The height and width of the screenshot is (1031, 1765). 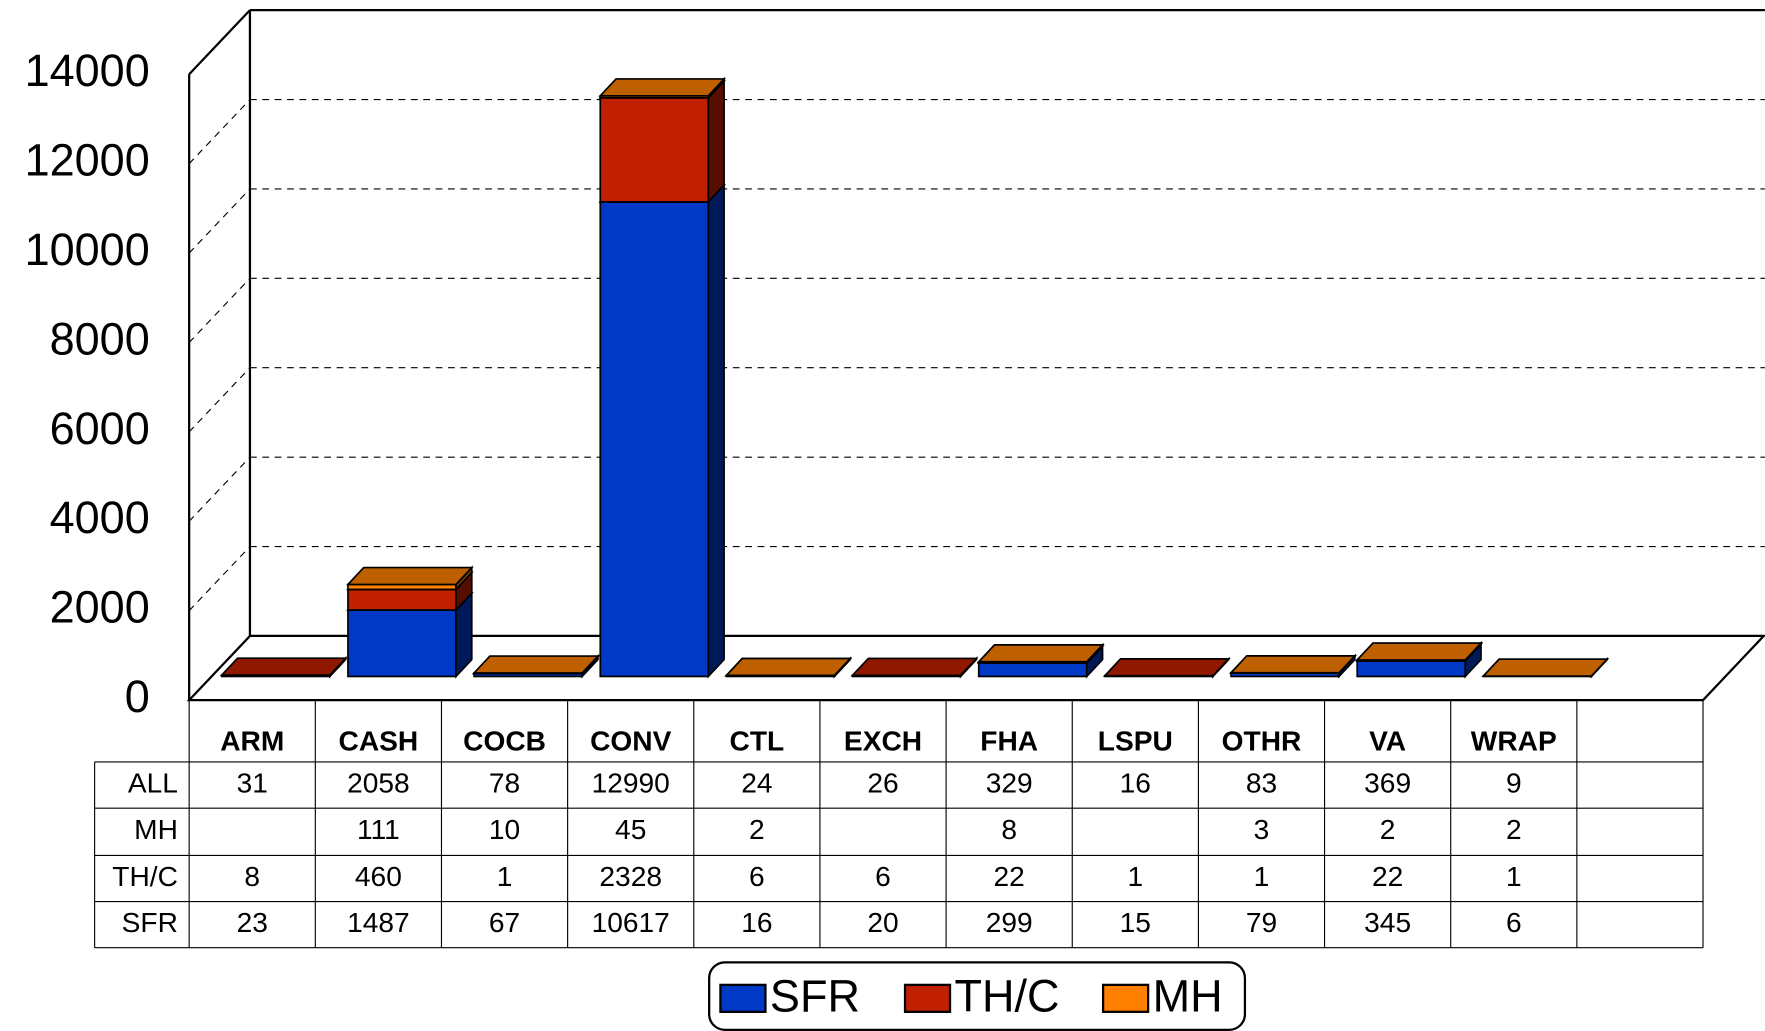 I want to click on table-cell: 83, so click(x=1261, y=783).